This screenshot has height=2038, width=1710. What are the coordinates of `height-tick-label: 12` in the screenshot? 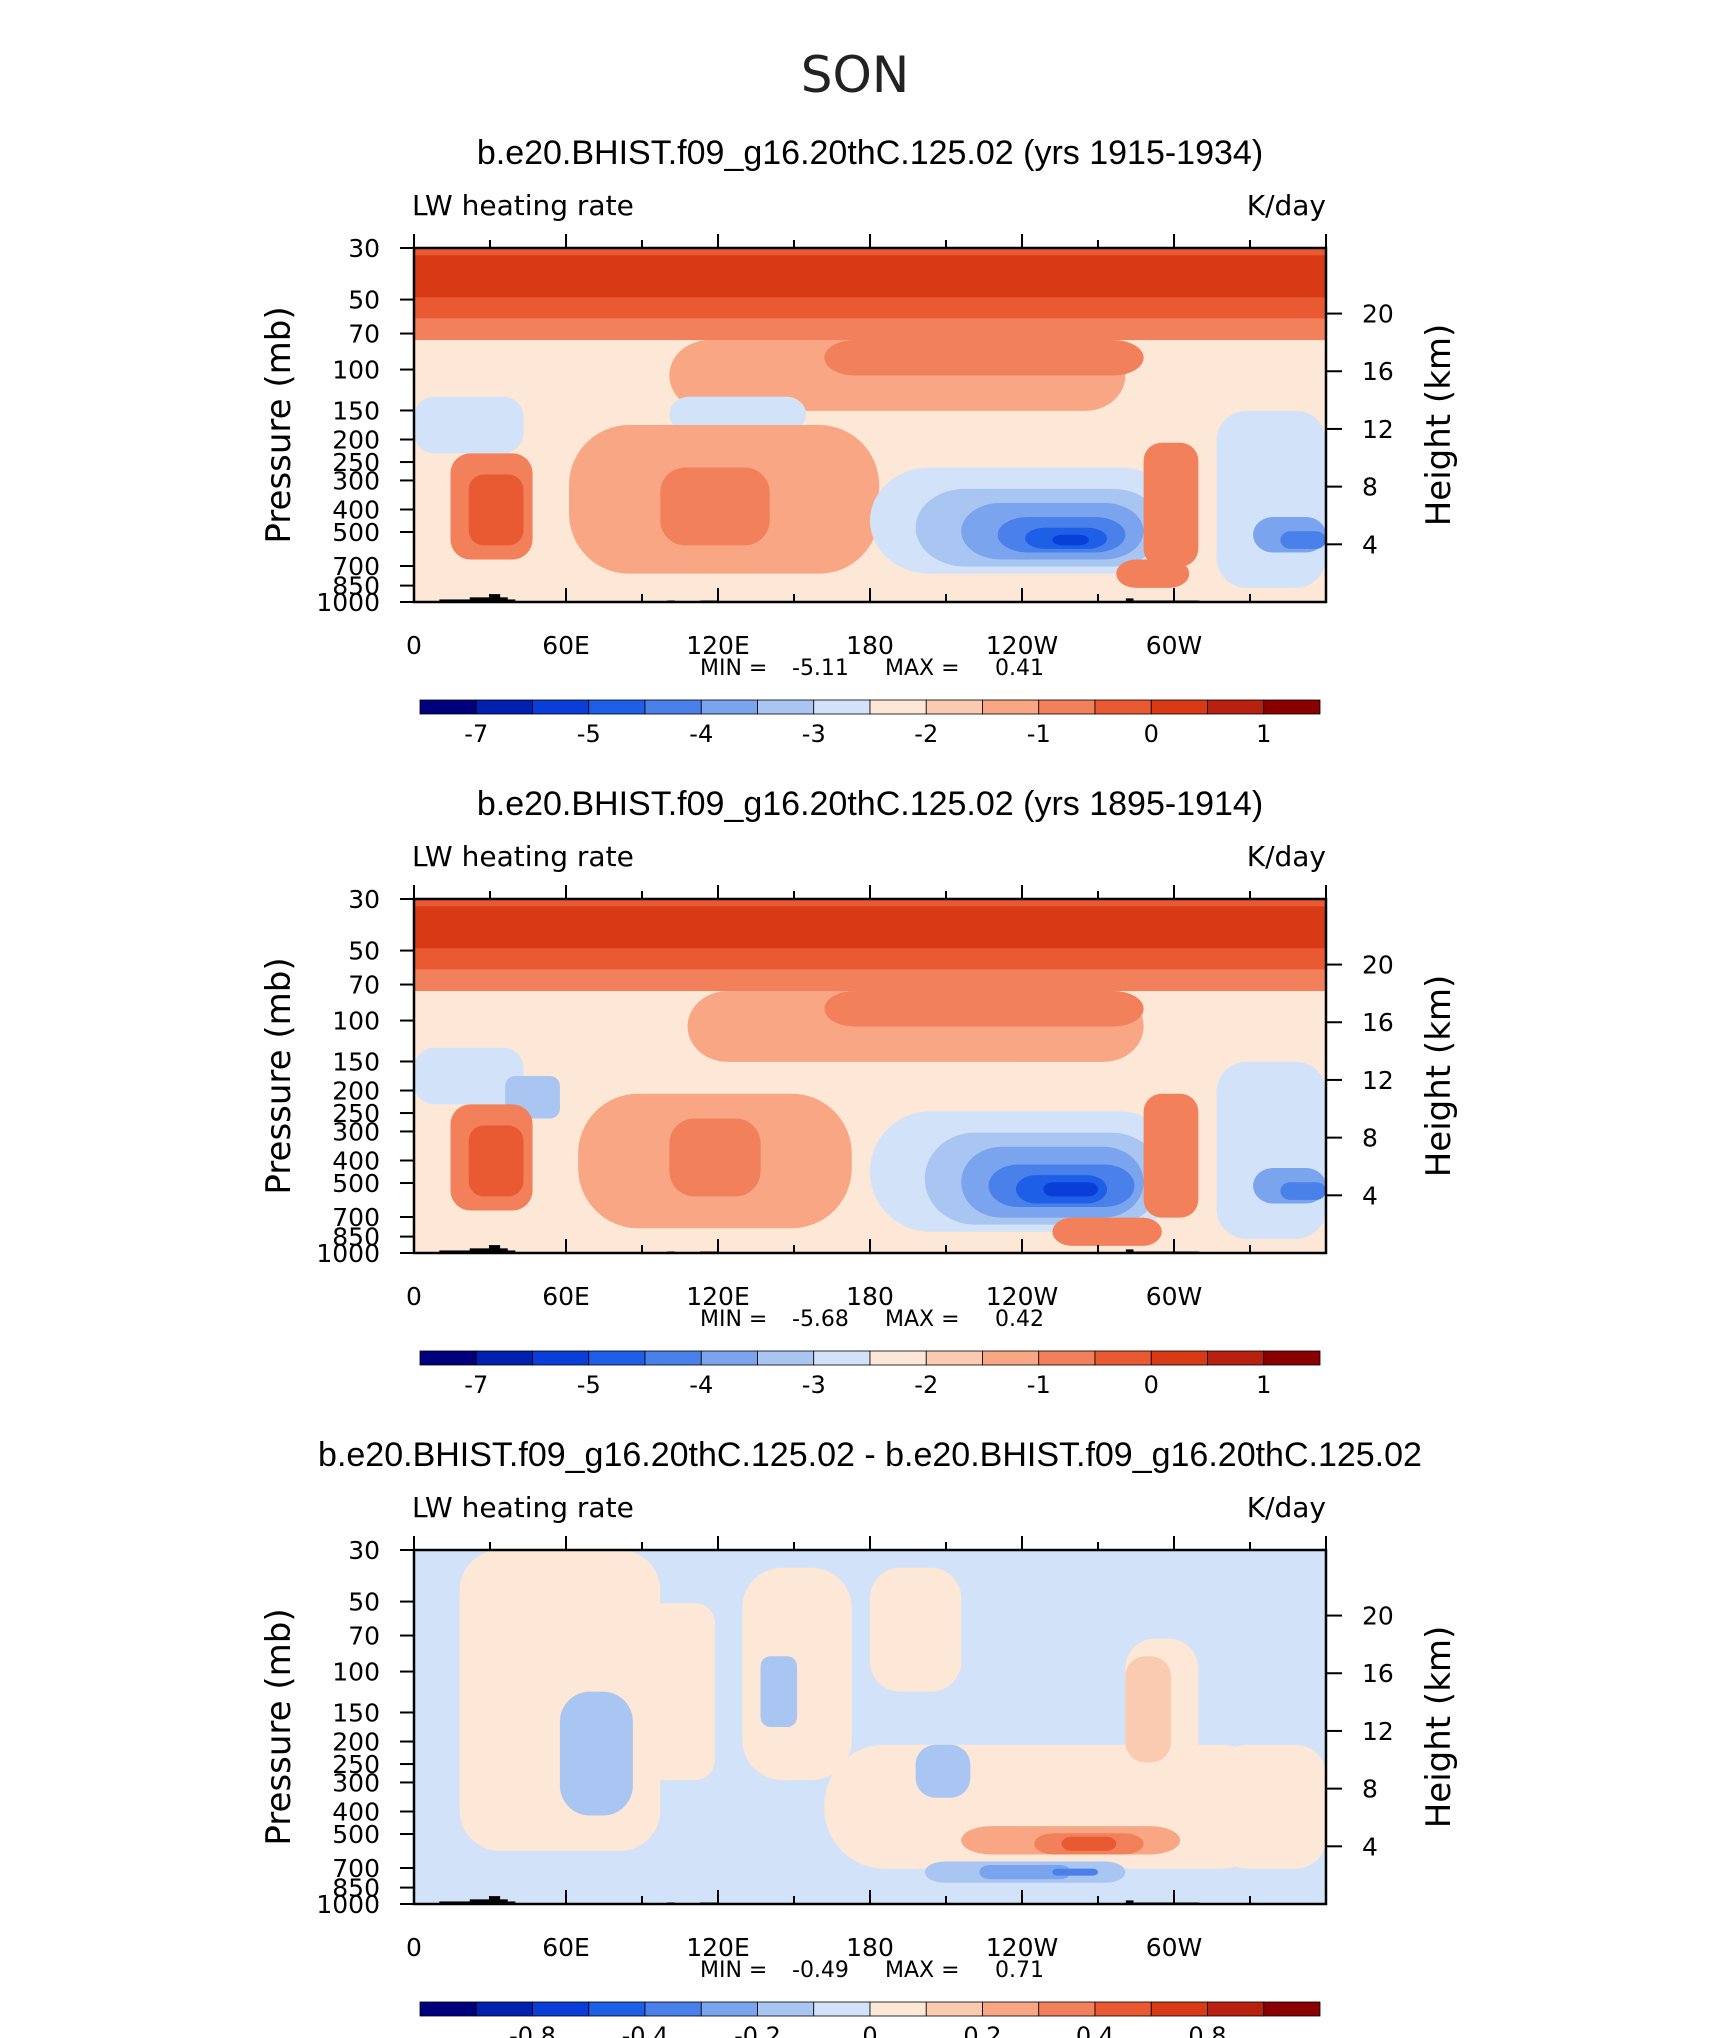 It's located at (1378, 429).